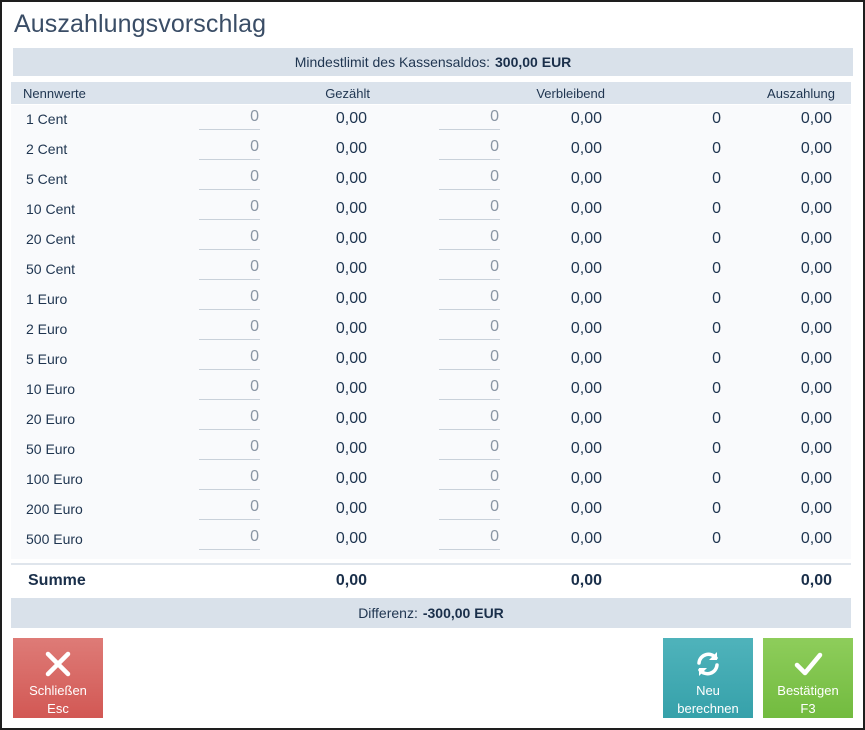 The image size is (865, 730). What do you see at coordinates (431, 120) in the screenshot?
I see `table-row: 1 Cent 0,00 0,00 0 0,00` at bounding box center [431, 120].